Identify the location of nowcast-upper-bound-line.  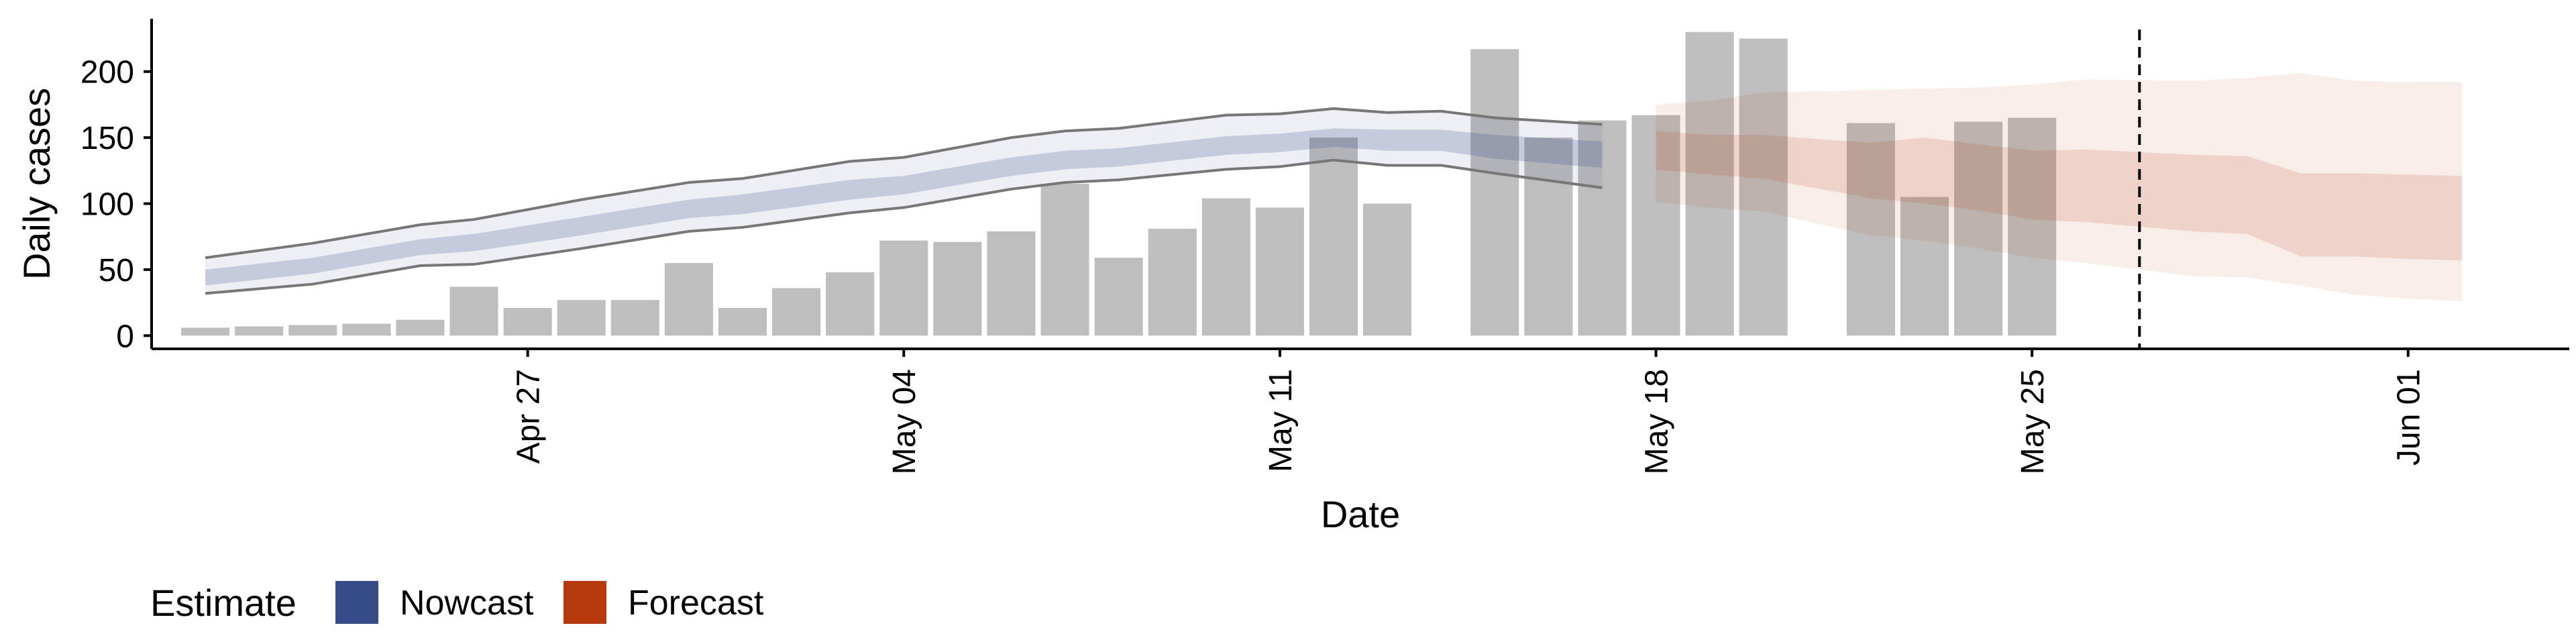
(904, 183).